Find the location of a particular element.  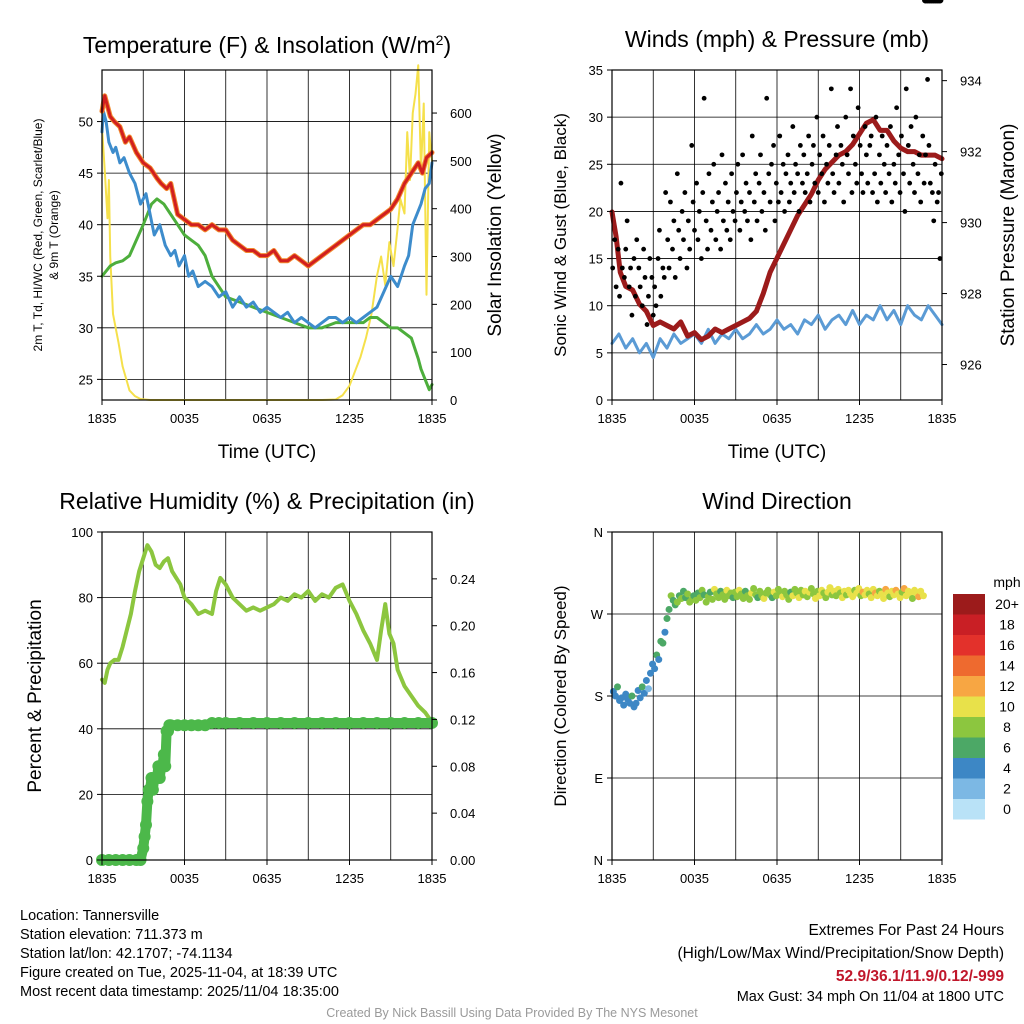

y2-tick-label: 926 is located at coordinates (971, 365).